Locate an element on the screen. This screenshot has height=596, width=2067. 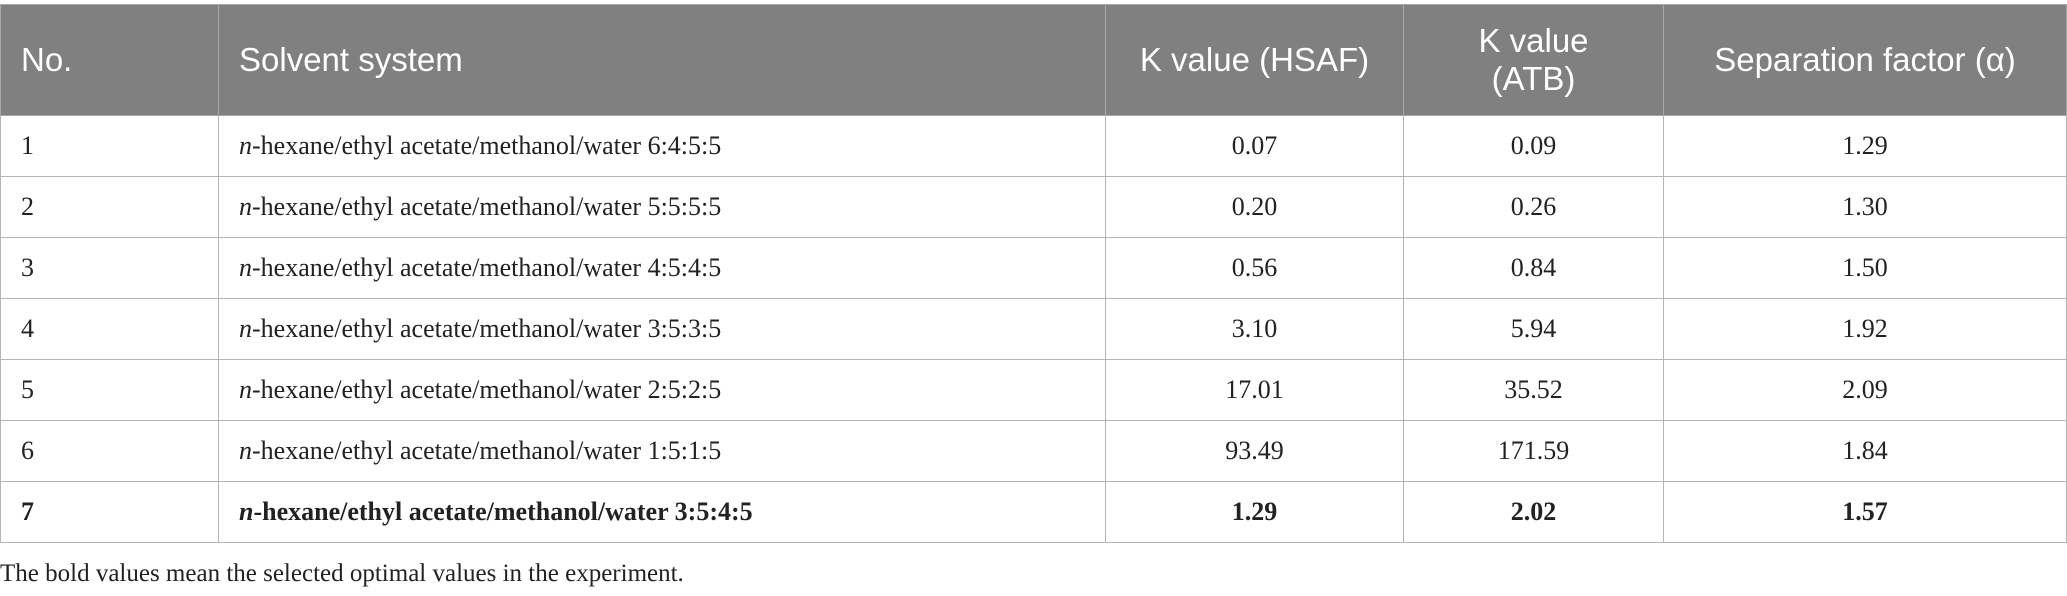
cell-alpha: 2.09 is located at coordinates (1865, 390).